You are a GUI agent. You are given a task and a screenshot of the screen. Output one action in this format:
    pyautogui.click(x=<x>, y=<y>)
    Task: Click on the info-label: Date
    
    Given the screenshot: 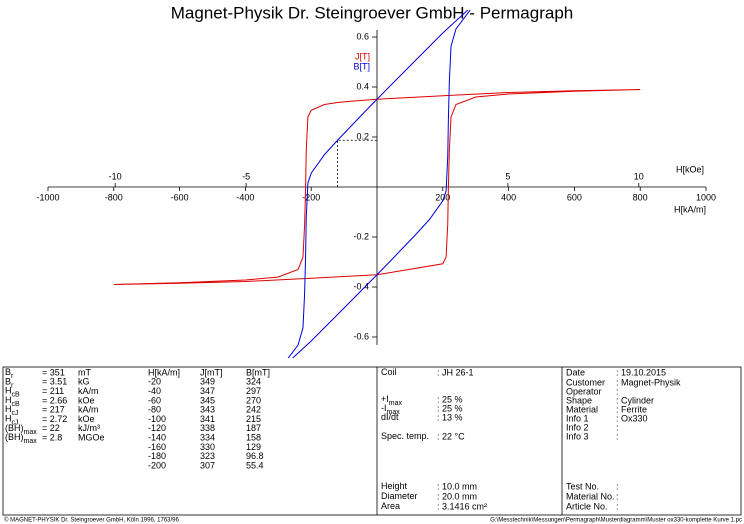 What is the action you would take?
    pyautogui.click(x=575, y=372)
    